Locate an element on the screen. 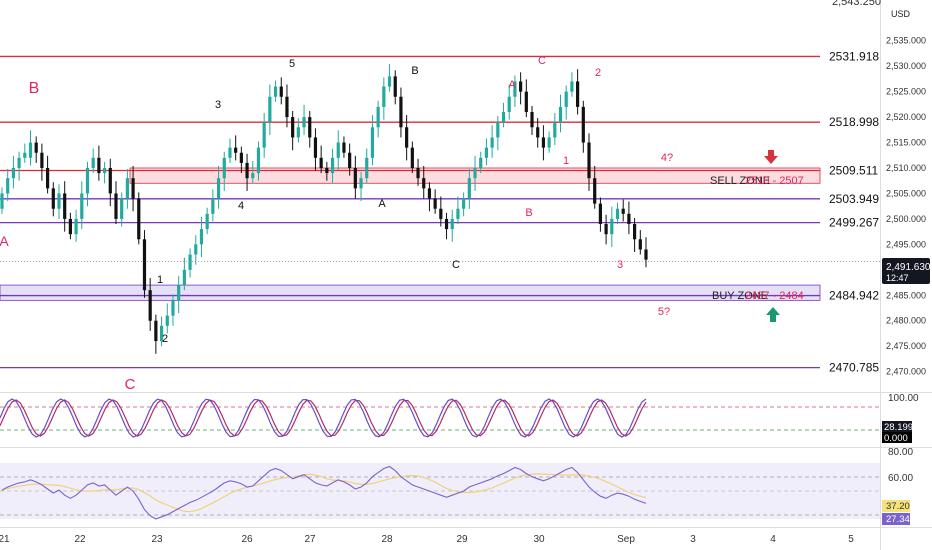 Image resolution: width=932 pixels, height=550 pixels. level-label: 2518.998 is located at coordinates (854, 122).